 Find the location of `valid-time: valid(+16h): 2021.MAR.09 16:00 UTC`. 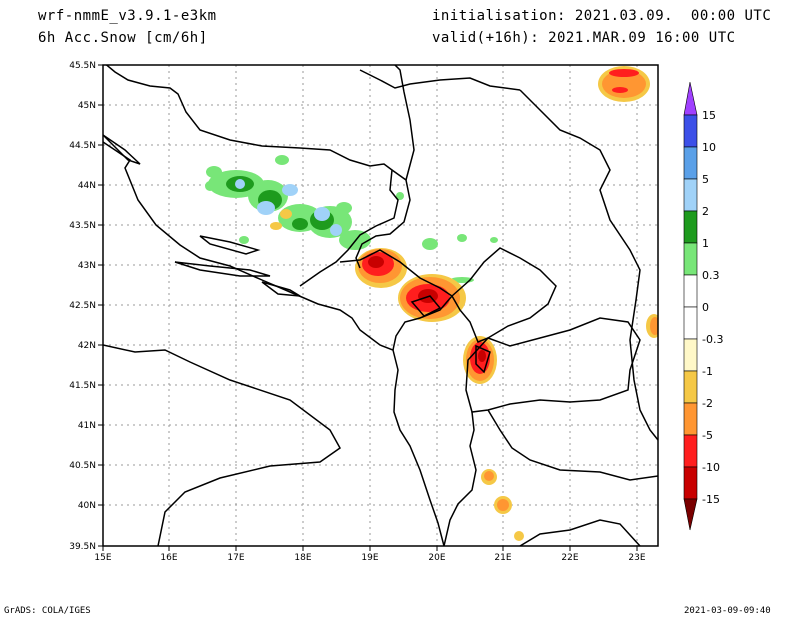

valid-time: valid(+16h): 2021.MAR.09 16:00 UTC is located at coordinates (584, 38).